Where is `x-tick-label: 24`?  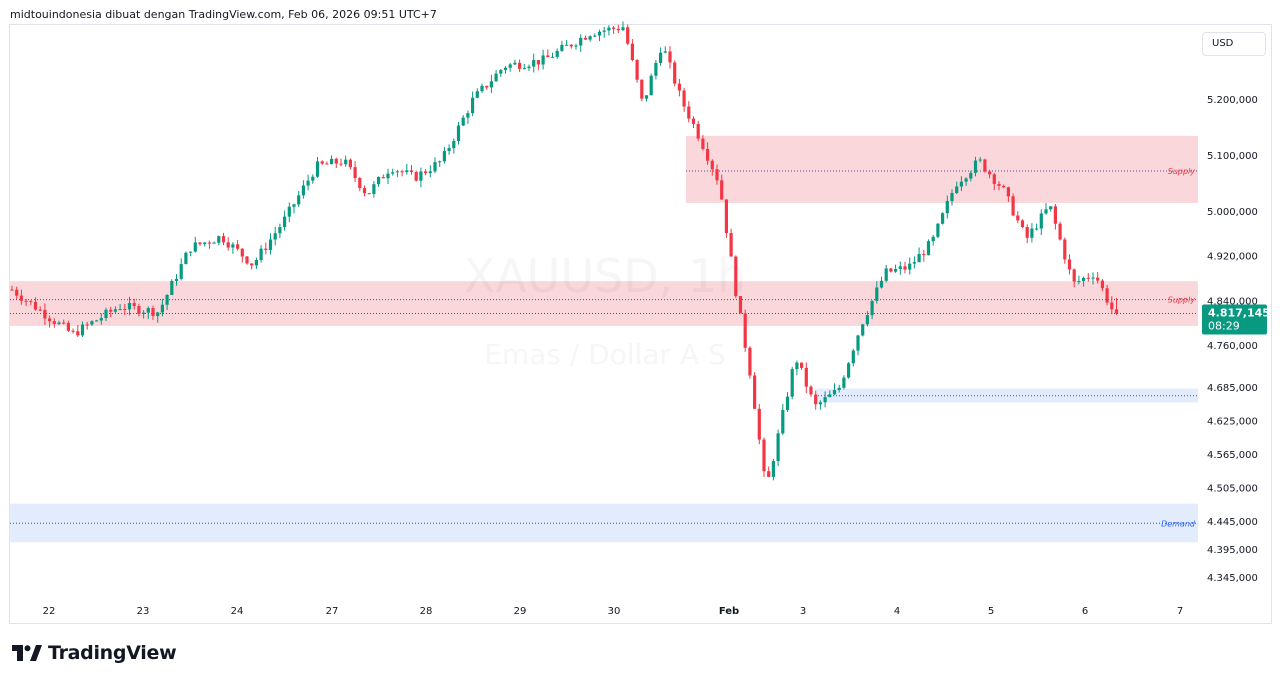 x-tick-label: 24 is located at coordinates (237, 611).